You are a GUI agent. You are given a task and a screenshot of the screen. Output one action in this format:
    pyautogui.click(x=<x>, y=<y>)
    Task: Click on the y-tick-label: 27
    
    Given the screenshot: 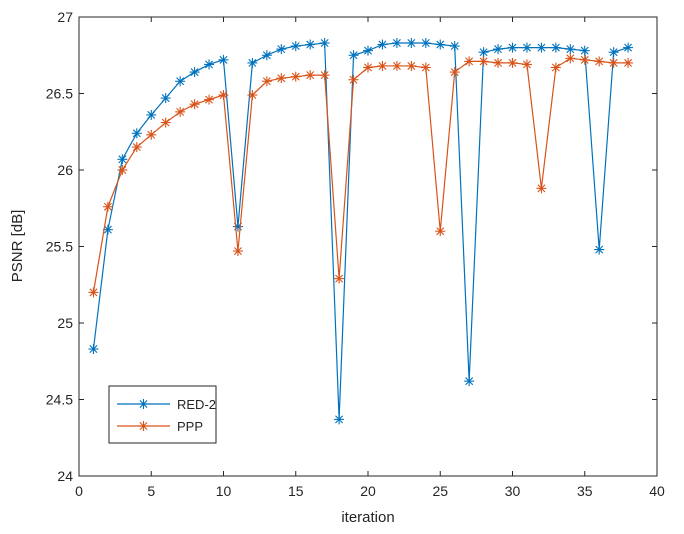 What is the action you would take?
    pyautogui.click(x=65, y=17)
    